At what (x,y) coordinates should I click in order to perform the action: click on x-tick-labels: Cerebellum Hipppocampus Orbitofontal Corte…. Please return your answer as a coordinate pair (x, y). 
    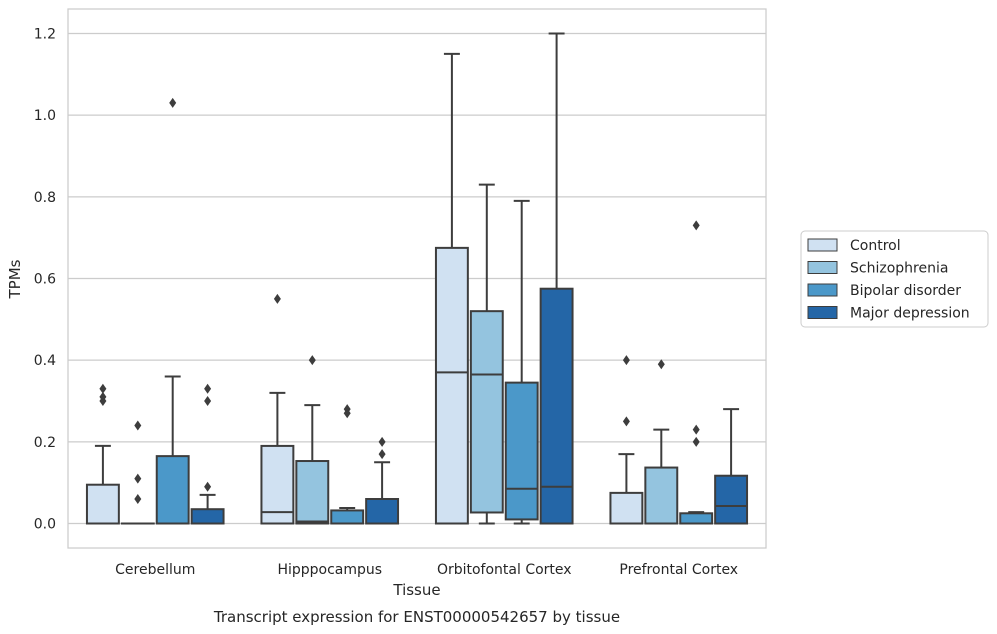
    Looking at the image, I should click on (426, 570).